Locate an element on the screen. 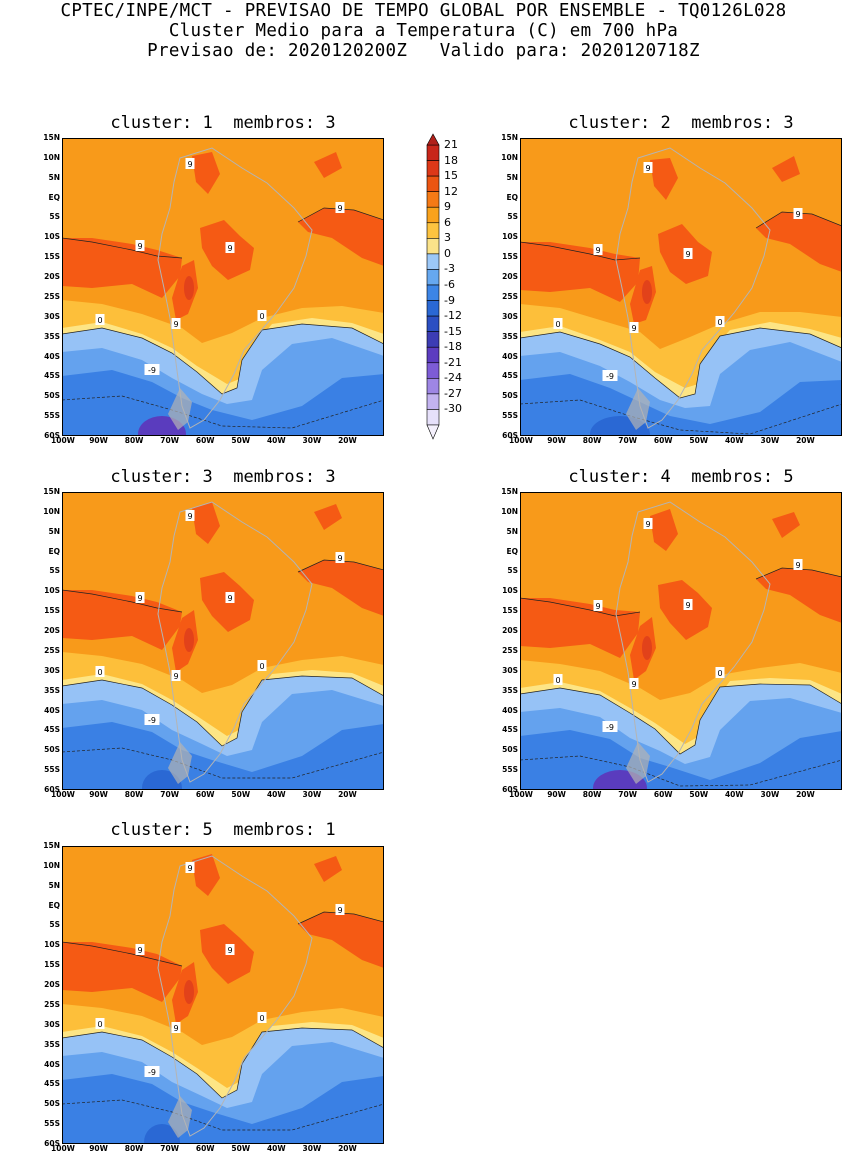 This screenshot has width=847, height=1157. colorbar-bottom-arrow is located at coordinates (433, 432).